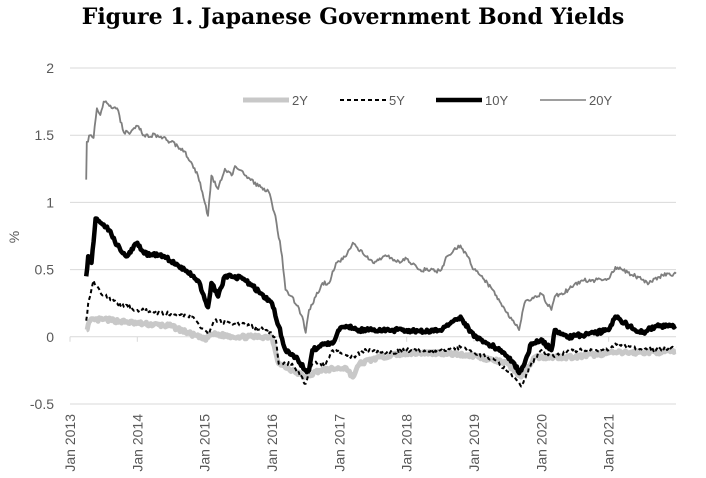 Image resolution: width=706 pixels, height=478 pixels. Describe the element at coordinates (14, 237) in the screenshot. I see `y-axis-label: %` at that location.